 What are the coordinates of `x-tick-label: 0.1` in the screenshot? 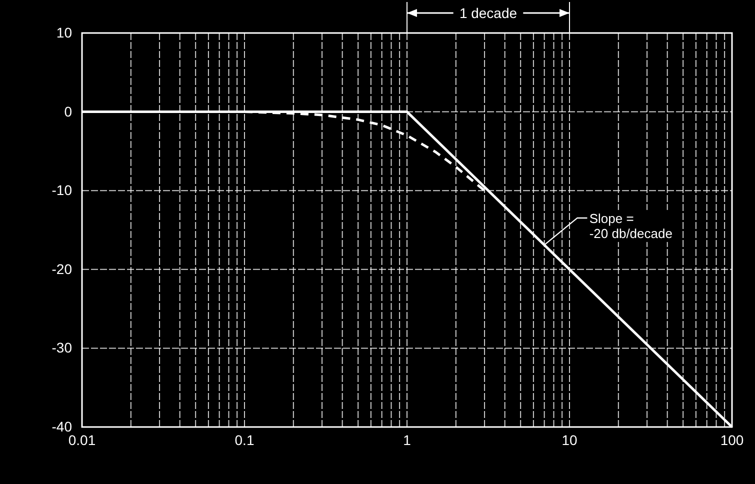 It's located at (244, 440).